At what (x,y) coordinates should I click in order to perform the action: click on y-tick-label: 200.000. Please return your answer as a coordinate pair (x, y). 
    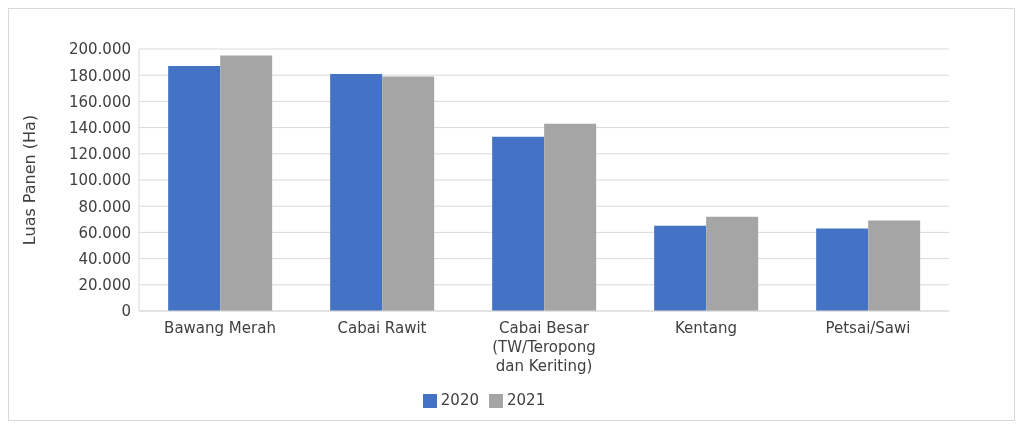
    Looking at the image, I should click on (99, 49).